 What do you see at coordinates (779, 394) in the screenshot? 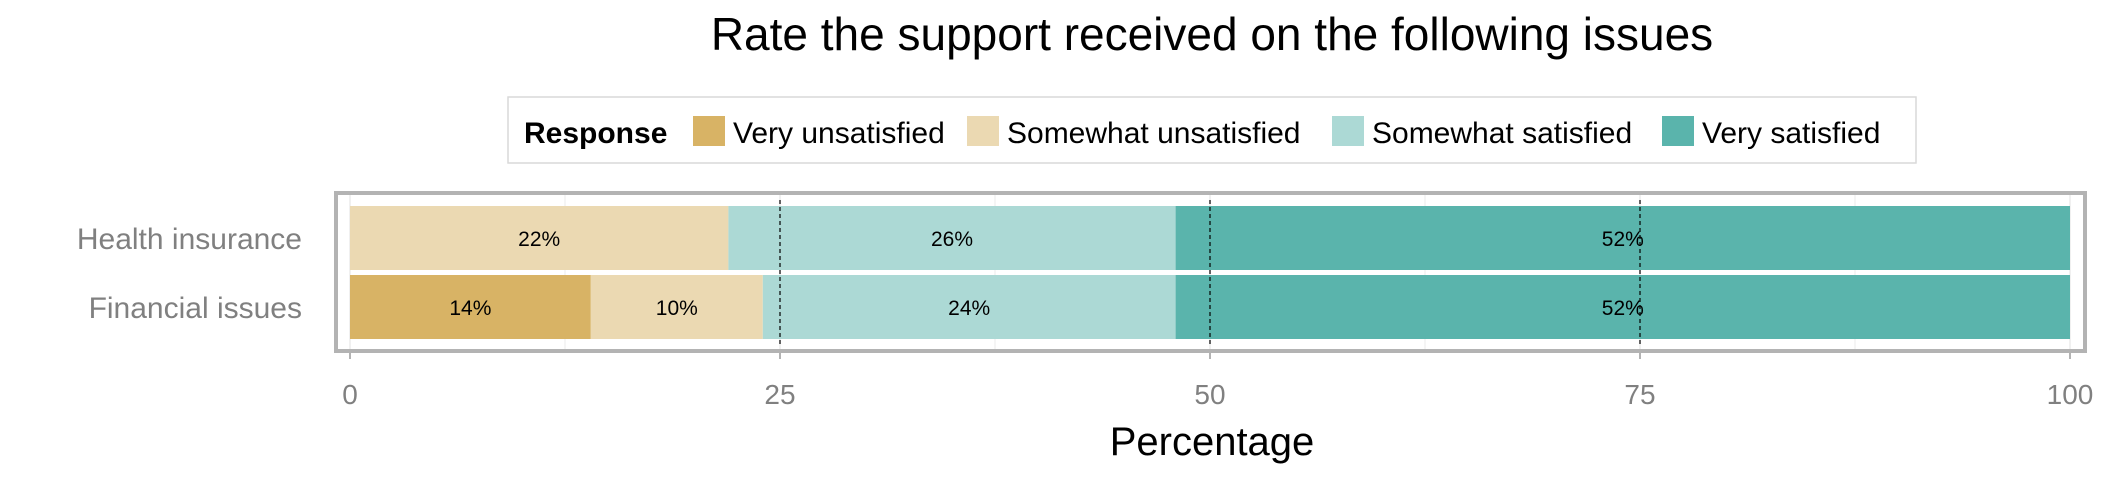
I see `x-tick-label: 25` at bounding box center [779, 394].